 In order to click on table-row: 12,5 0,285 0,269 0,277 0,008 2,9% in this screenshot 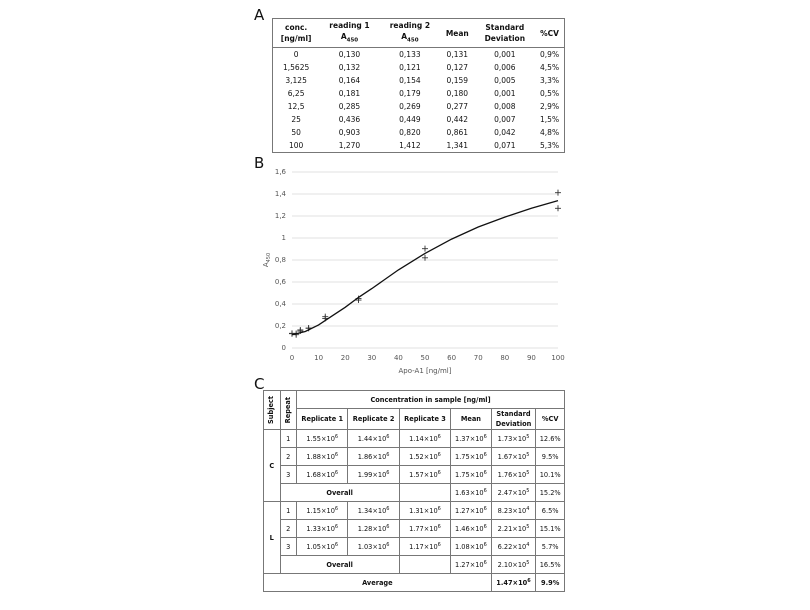, I will do `click(419, 106)`.